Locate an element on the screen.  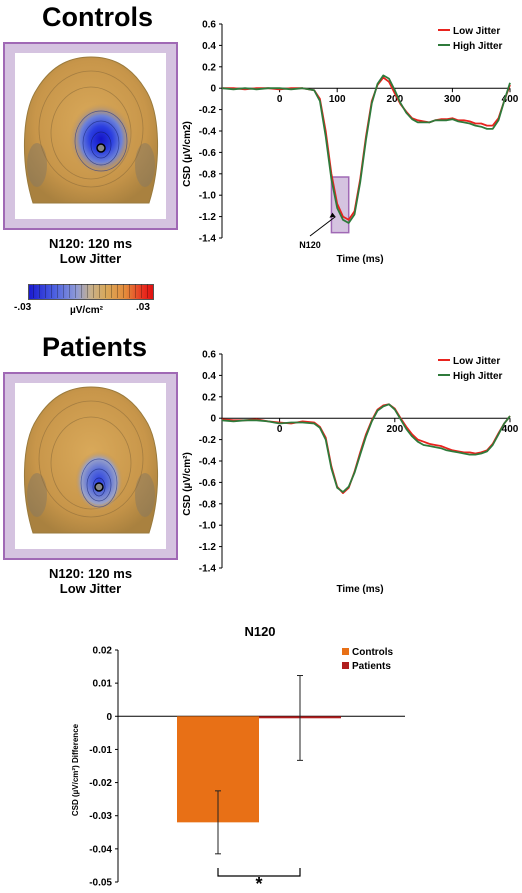
controls-caption: N120: 120 ms Low Jitter is located at coordinates (90, 251).